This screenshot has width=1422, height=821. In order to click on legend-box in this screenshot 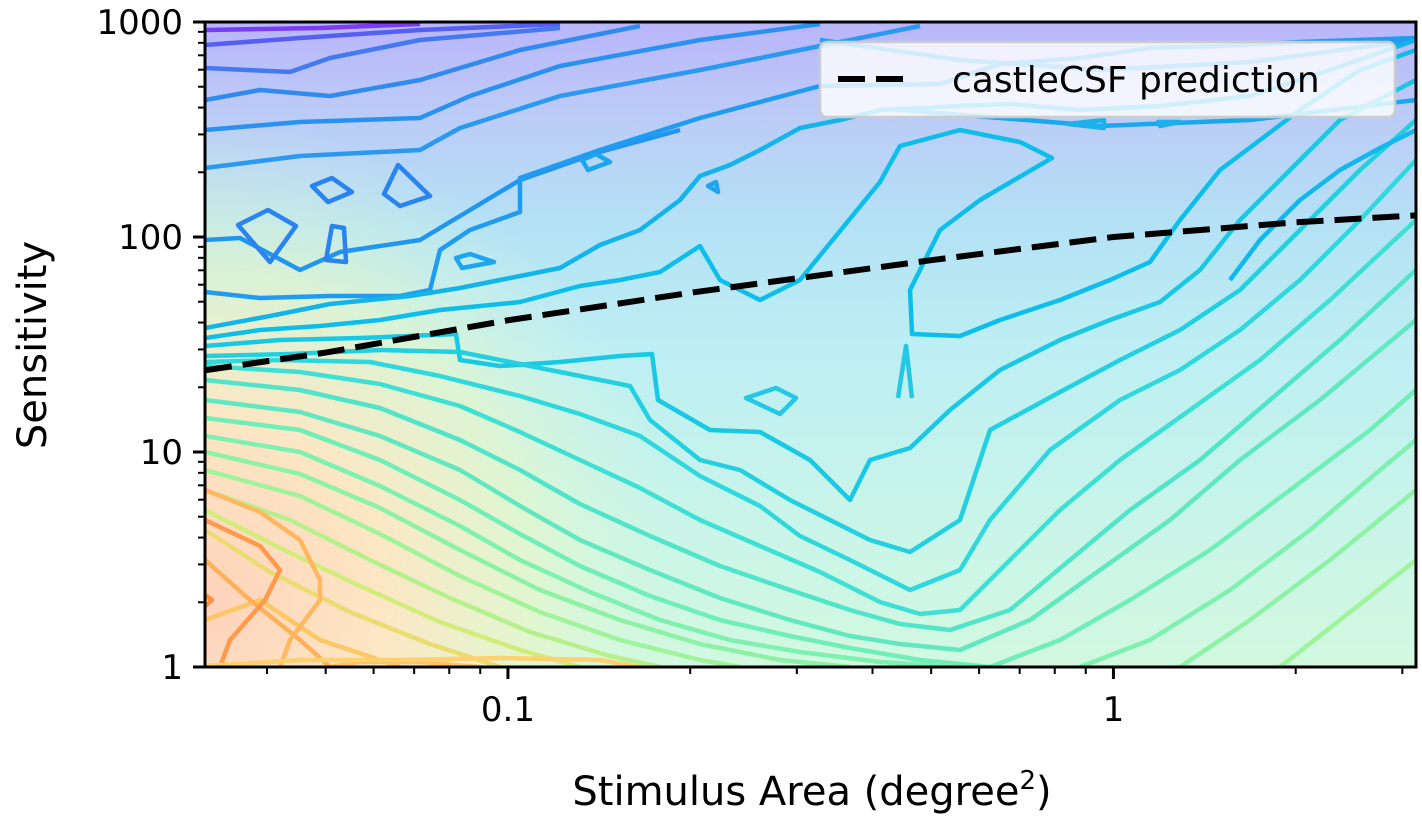, I will do `click(1107, 79)`.